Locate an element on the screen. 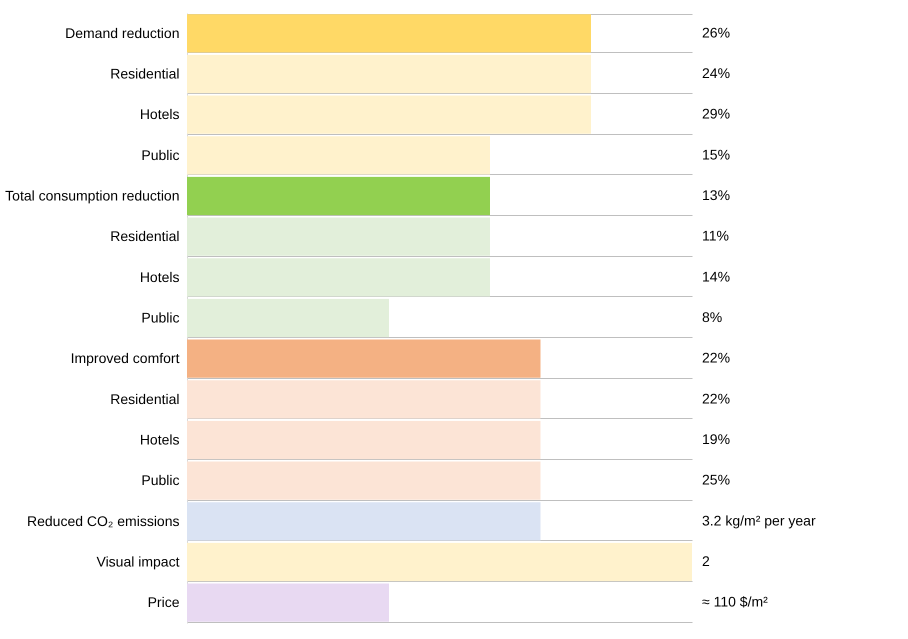 The image size is (908, 639). text: 3.2 kg/m² per year is located at coordinates (759, 520).